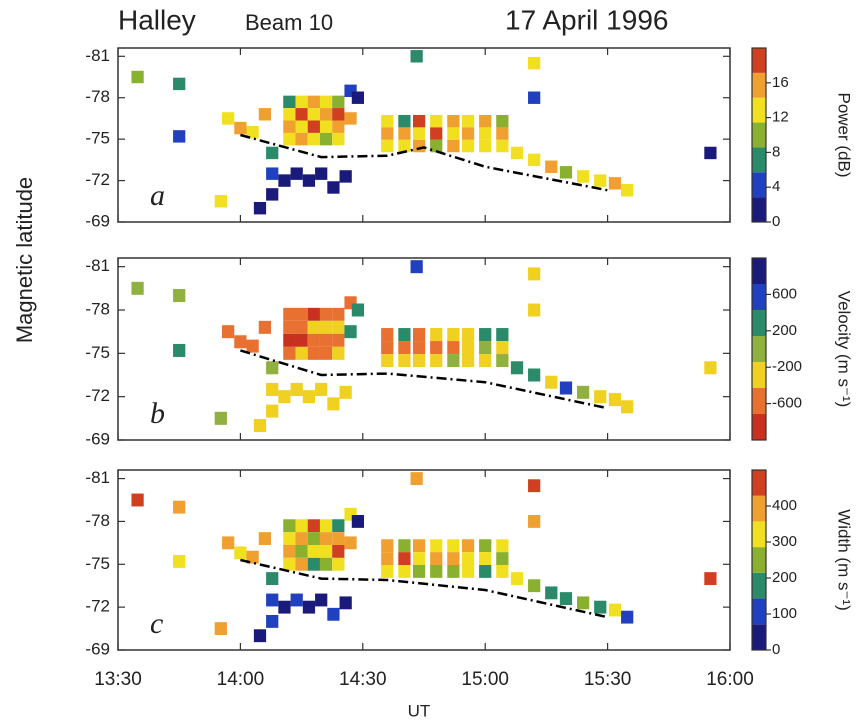 This screenshot has width=865, height=725. I want to click on colorbar-tick-label: 0, so click(776, 221).